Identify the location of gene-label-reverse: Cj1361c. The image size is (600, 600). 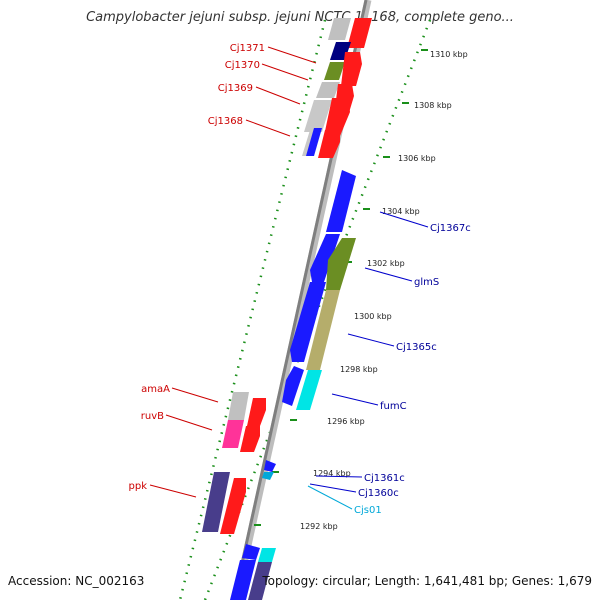
(384, 478).